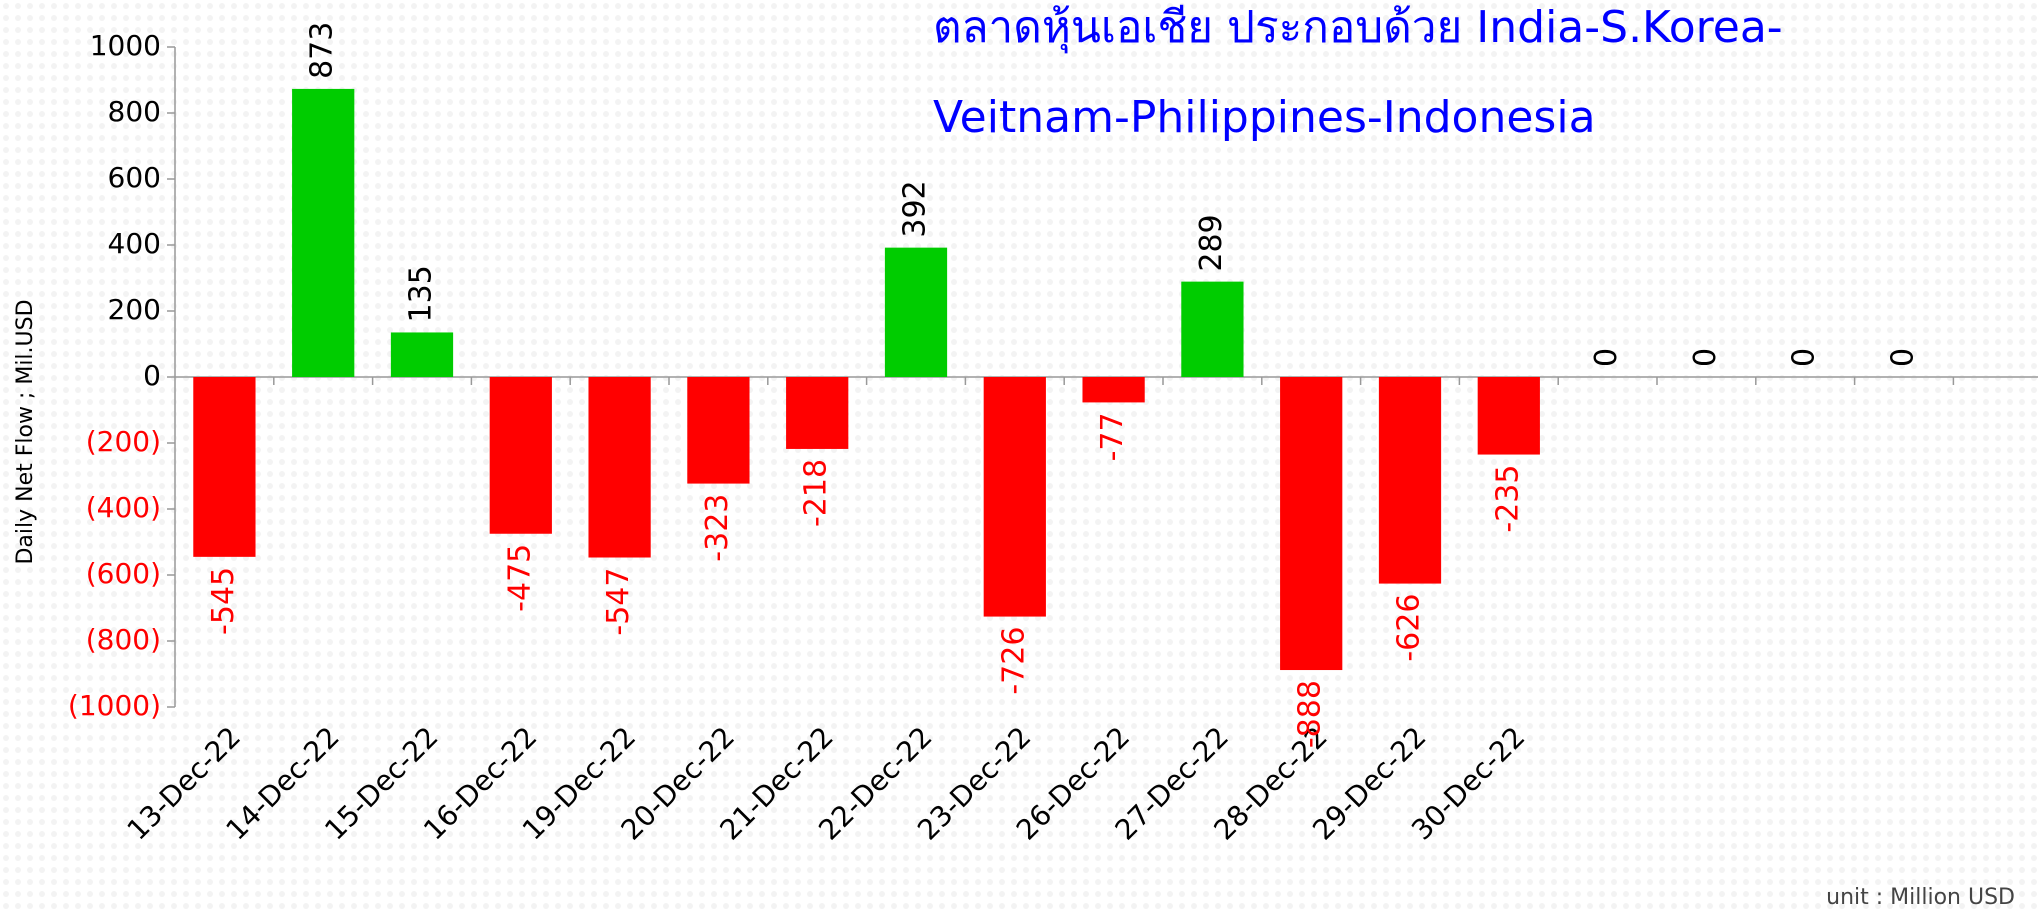 The image size is (2038, 911). What do you see at coordinates (1264, 117) in the screenshot?
I see `chart-title: Veitnam-Philippines-Indonesia` at bounding box center [1264, 117].